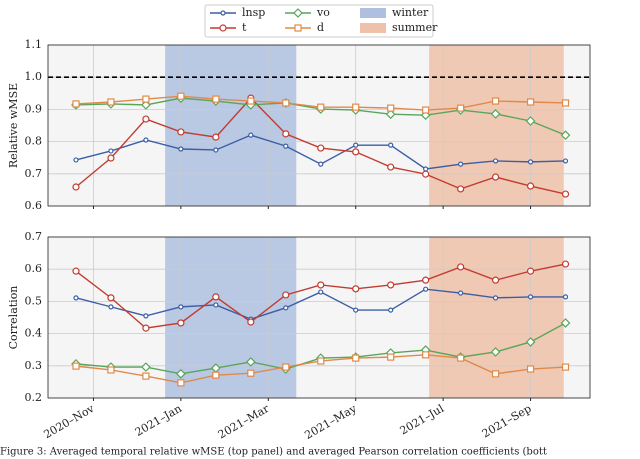  Describe the element at coordinates (330, 422) in the screenshot. I see `x-tick-label: 2021–May` at that location.